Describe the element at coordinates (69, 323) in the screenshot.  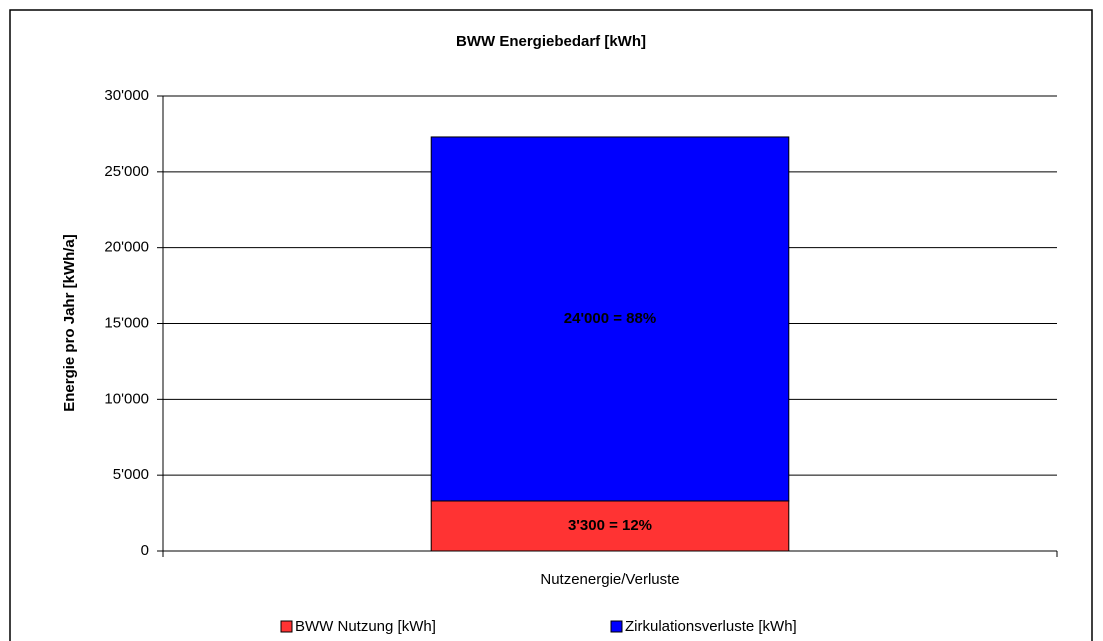
I see `y-axis-label: Energie pro Jahr [kWh/a]` at that location.